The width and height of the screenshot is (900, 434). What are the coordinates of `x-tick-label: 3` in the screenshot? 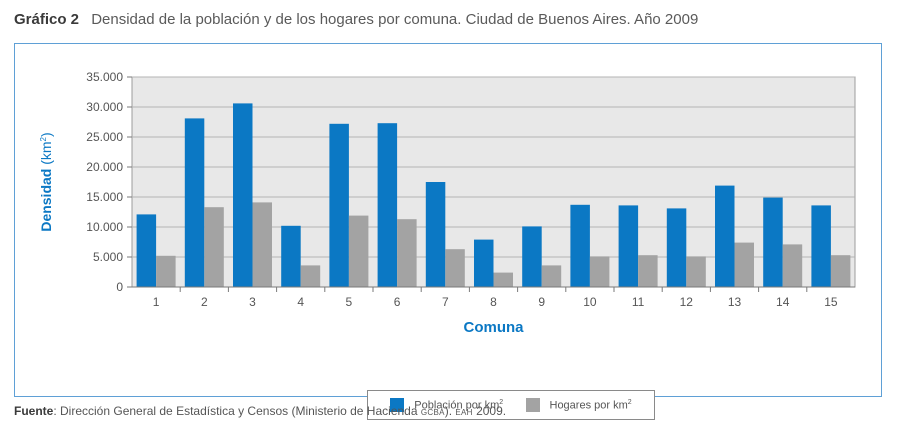 It's located at (252, 302).